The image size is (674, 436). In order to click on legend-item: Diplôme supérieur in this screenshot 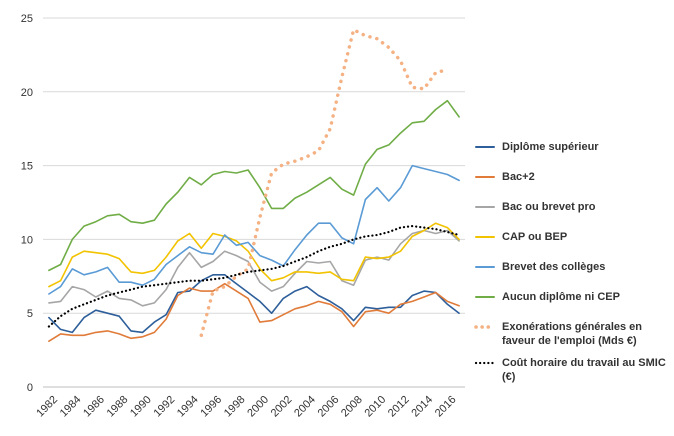, I will do `click(572, 147)`.